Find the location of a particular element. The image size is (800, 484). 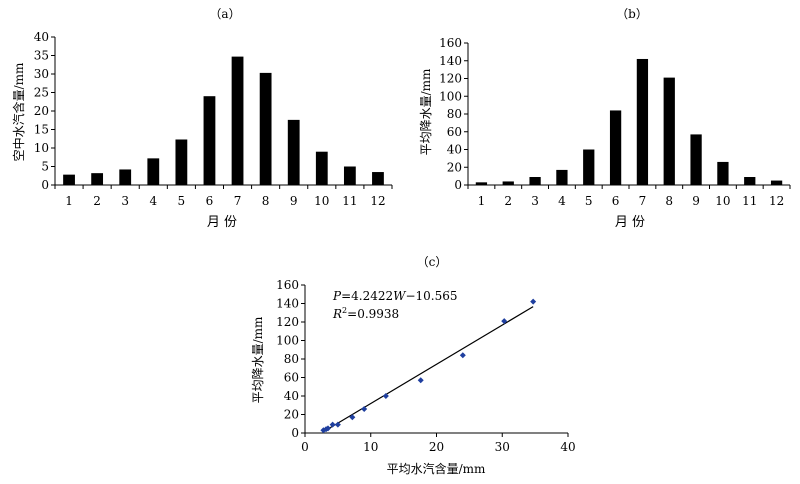

ylabel-b: 平均降水量/mm is located at coordinates (426, 111).